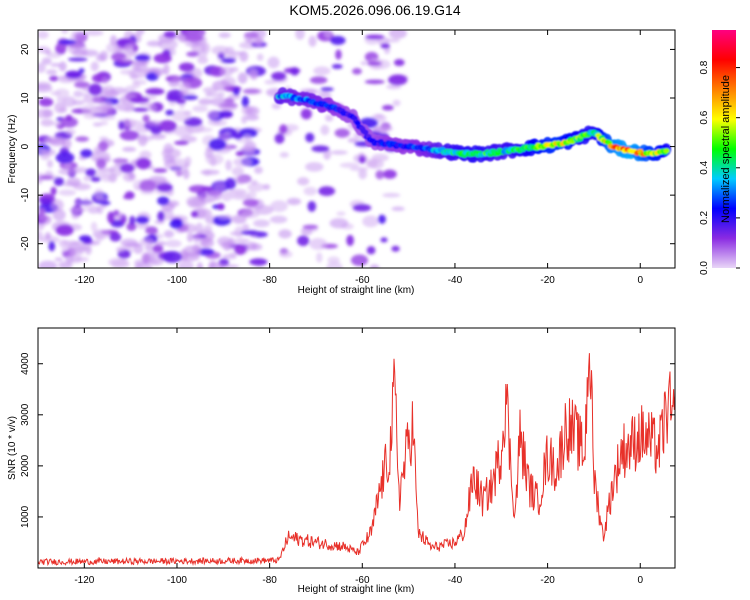 The height and width of the screenshot is (600, 750). Describe the element at coordinates (375, 10) in the screenshot. I see `figure-title: KOM5.2026.096.06.19.G14` at that location.